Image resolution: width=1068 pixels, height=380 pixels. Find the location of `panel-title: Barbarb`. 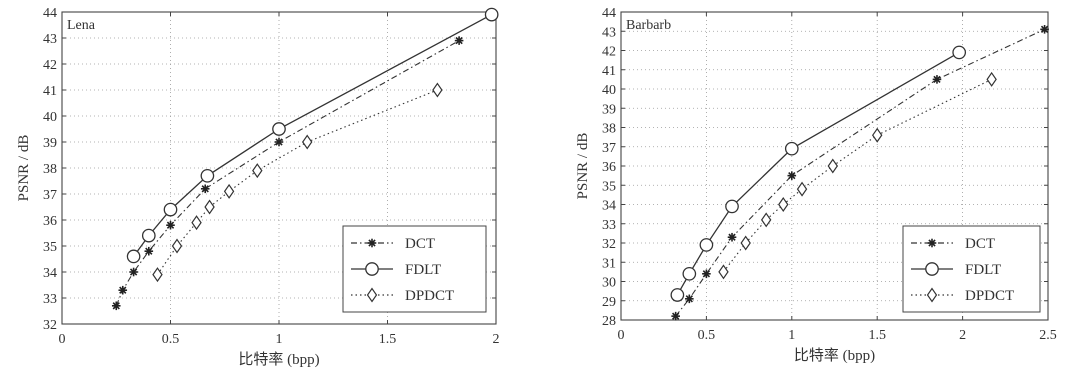

panel-title: Barbarb is located at coordinates (648, 25).